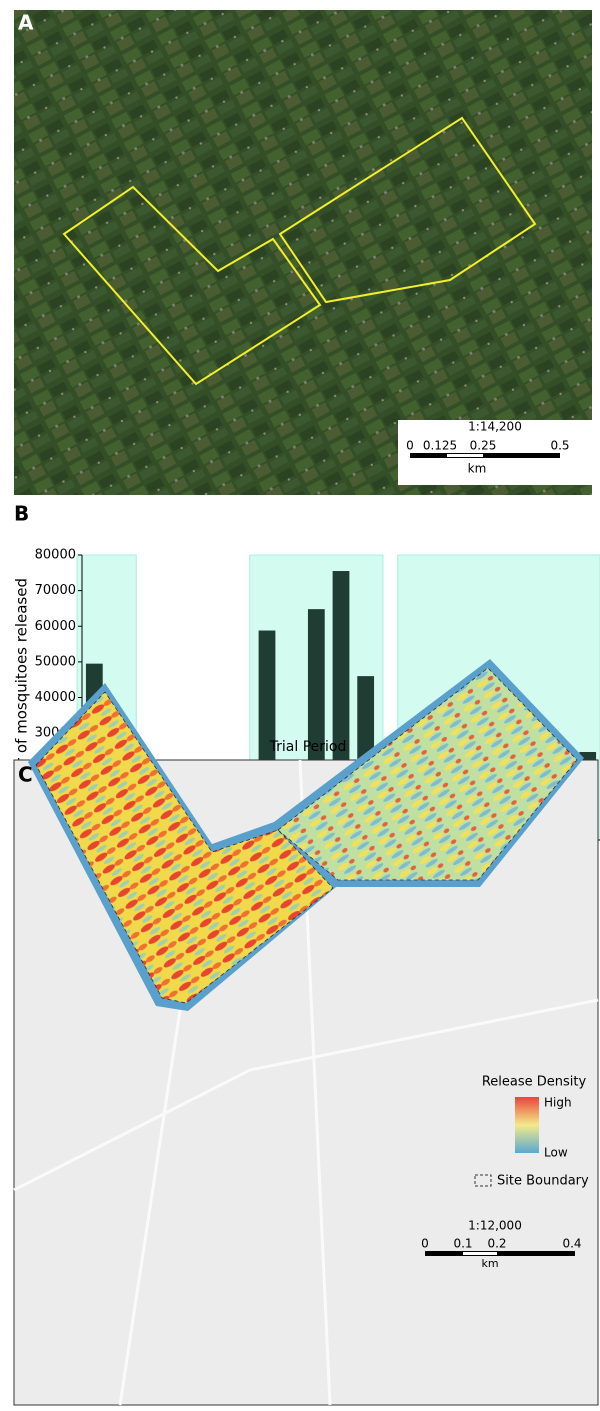 The width and height of the screenshot is (600, 1411). What do you see at coordinates (496, 1244) in the screenshot?
I see `scale-tick: 0.2` at bounding box center [496, 1244].